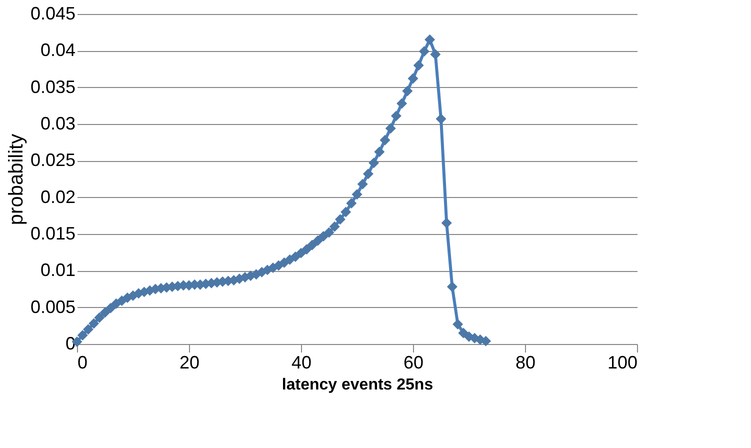 Image resolution: width=751 pixels, height=448 pixels. I want to click on x-tick-label: 60, so click(413, 362).